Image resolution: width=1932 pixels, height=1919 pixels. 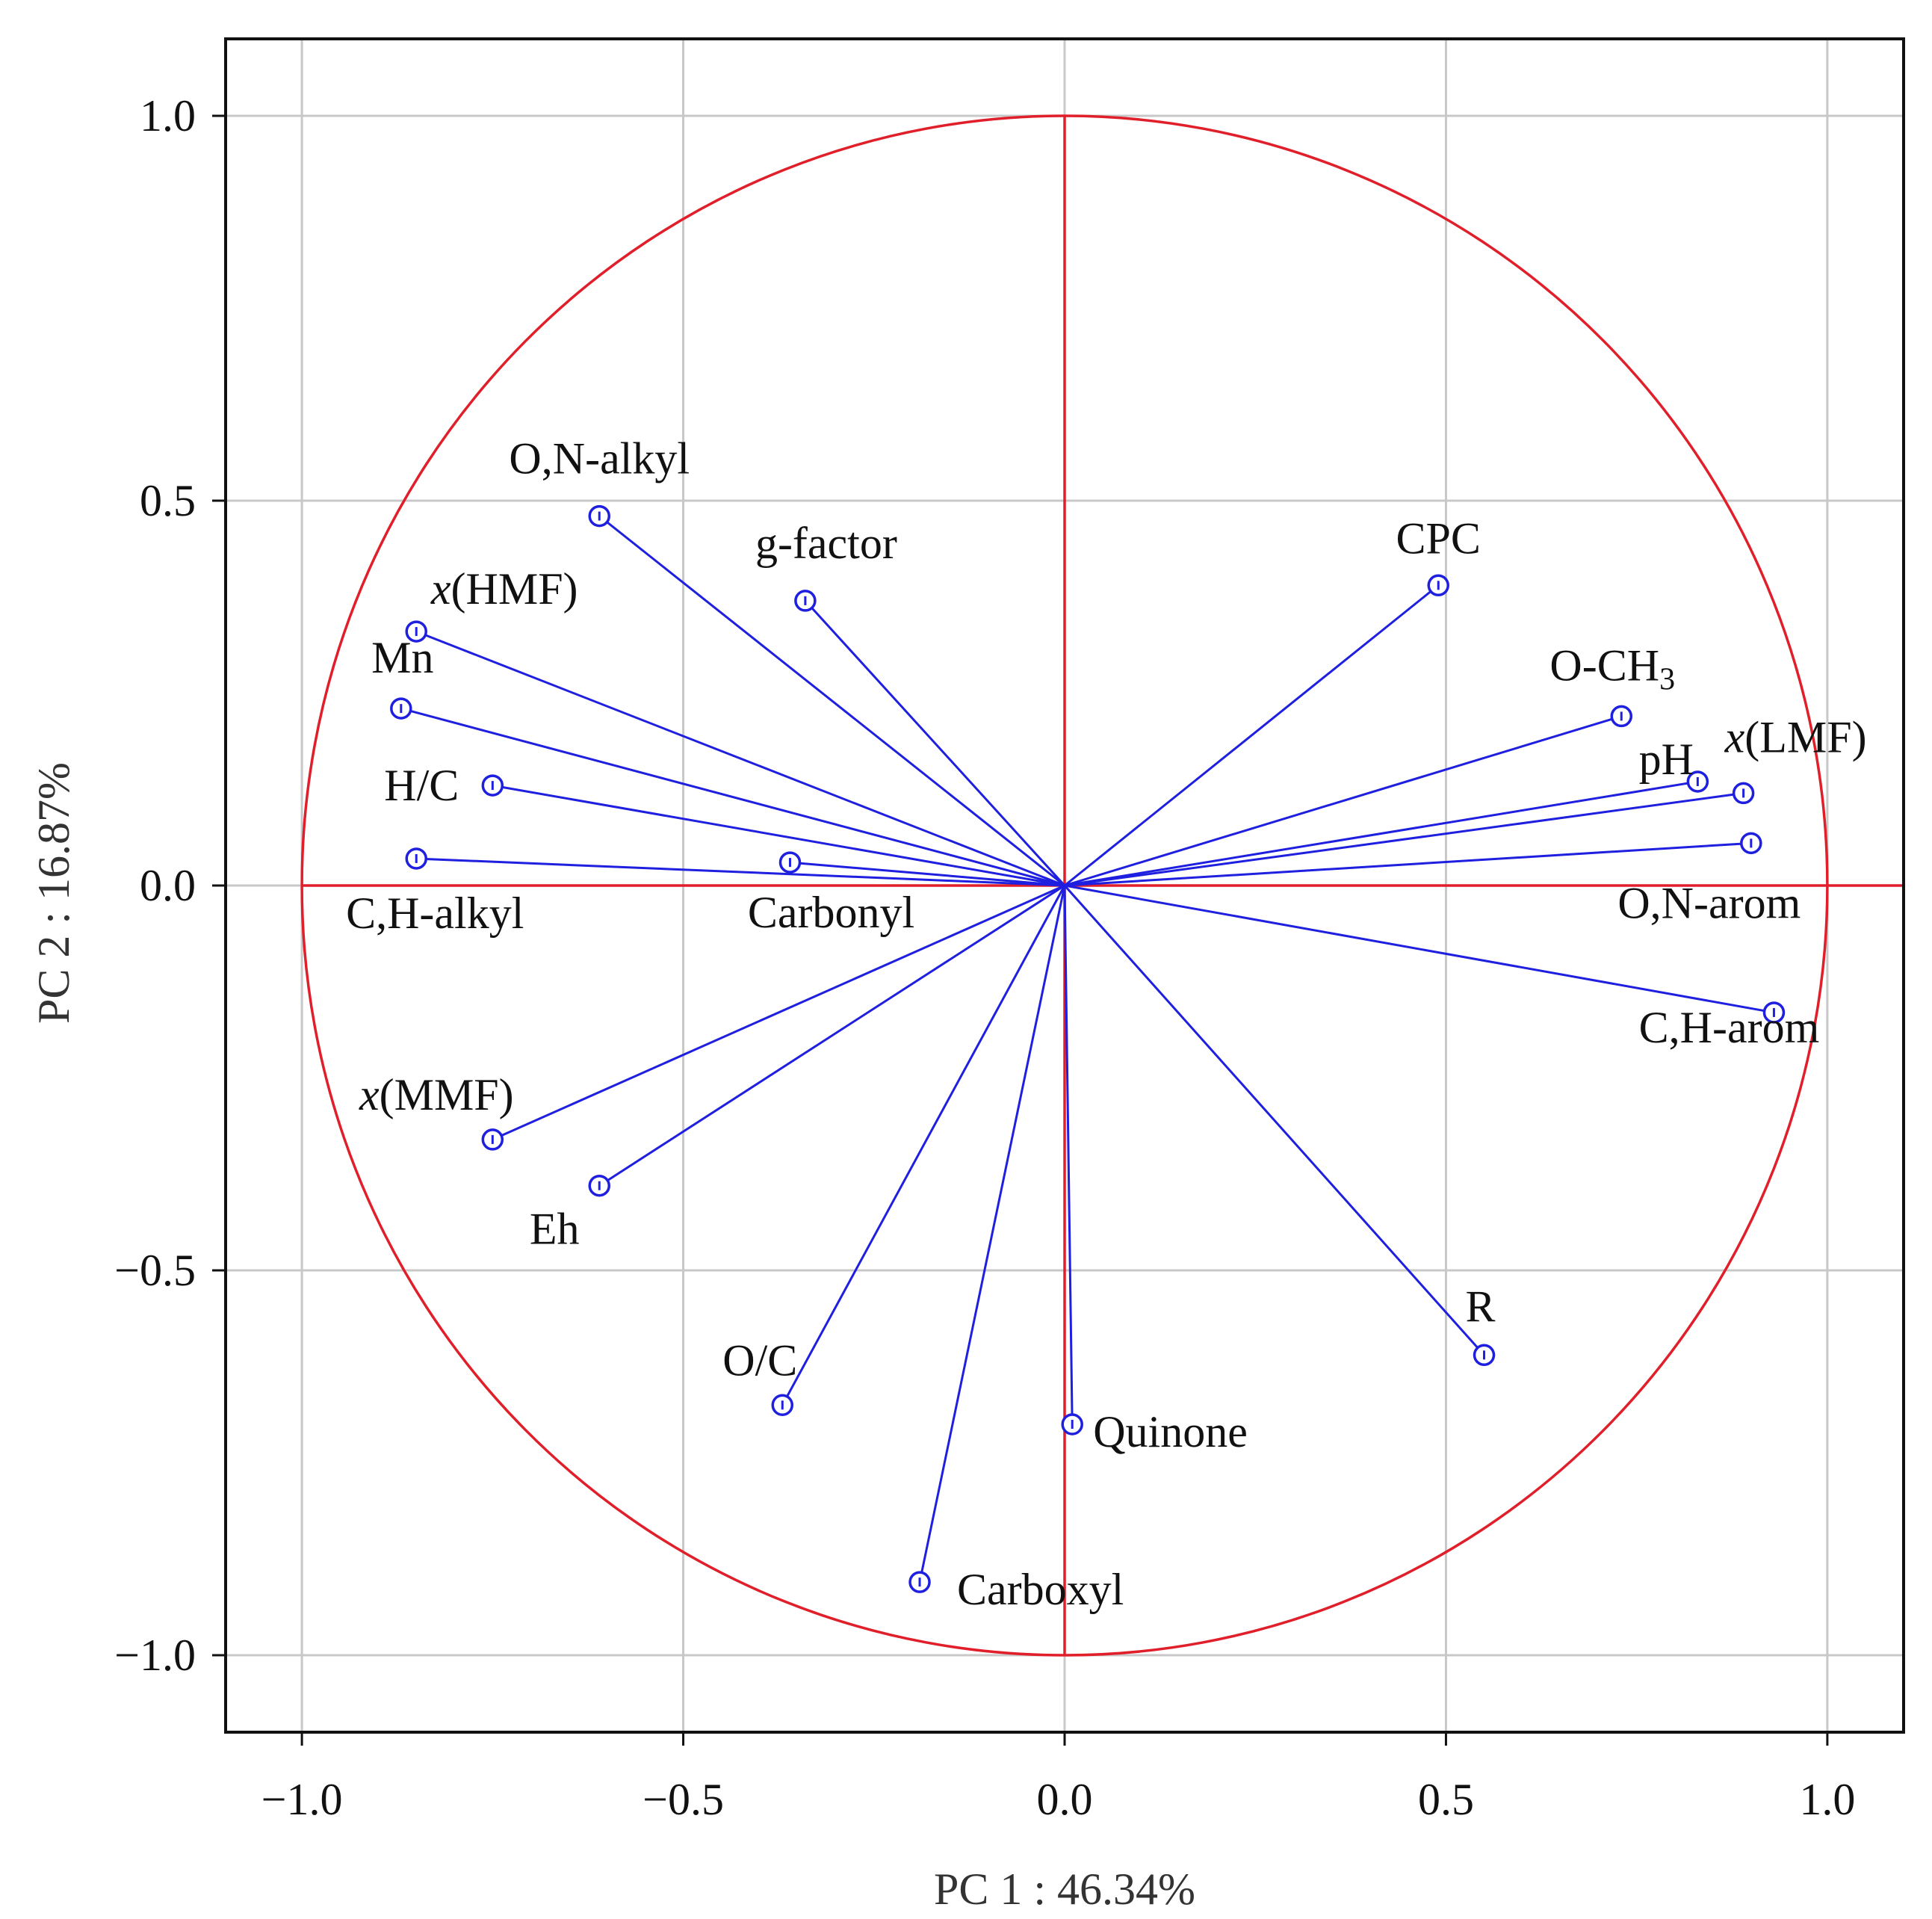 What do you see at coordinates (831, 1035) in the screenshot?
I see `vector-eh` at bounding box center [831, 1035].